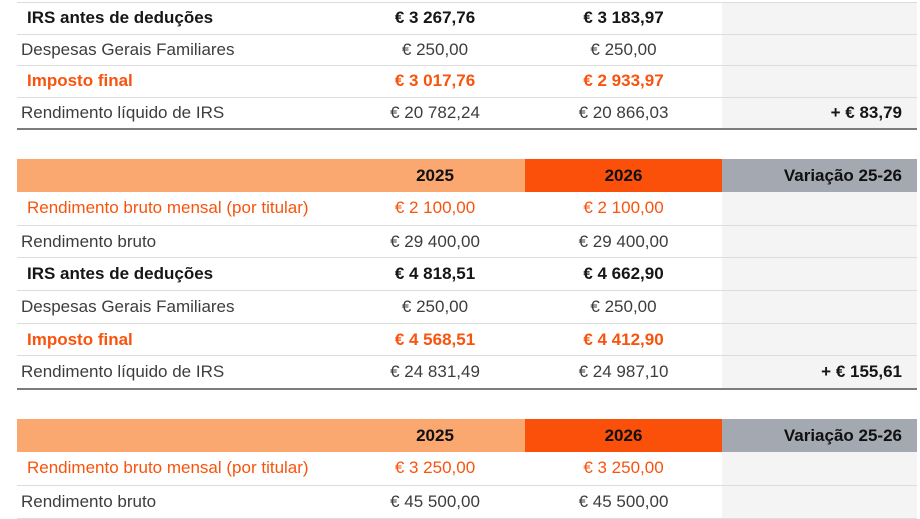 Image resolution: width=920 pixels, height=519 pixels. What do you see at coordinates (435, 372) in the screenshot?
I see `value-2025: € 24 831,49` at bounding box center [435, 372].